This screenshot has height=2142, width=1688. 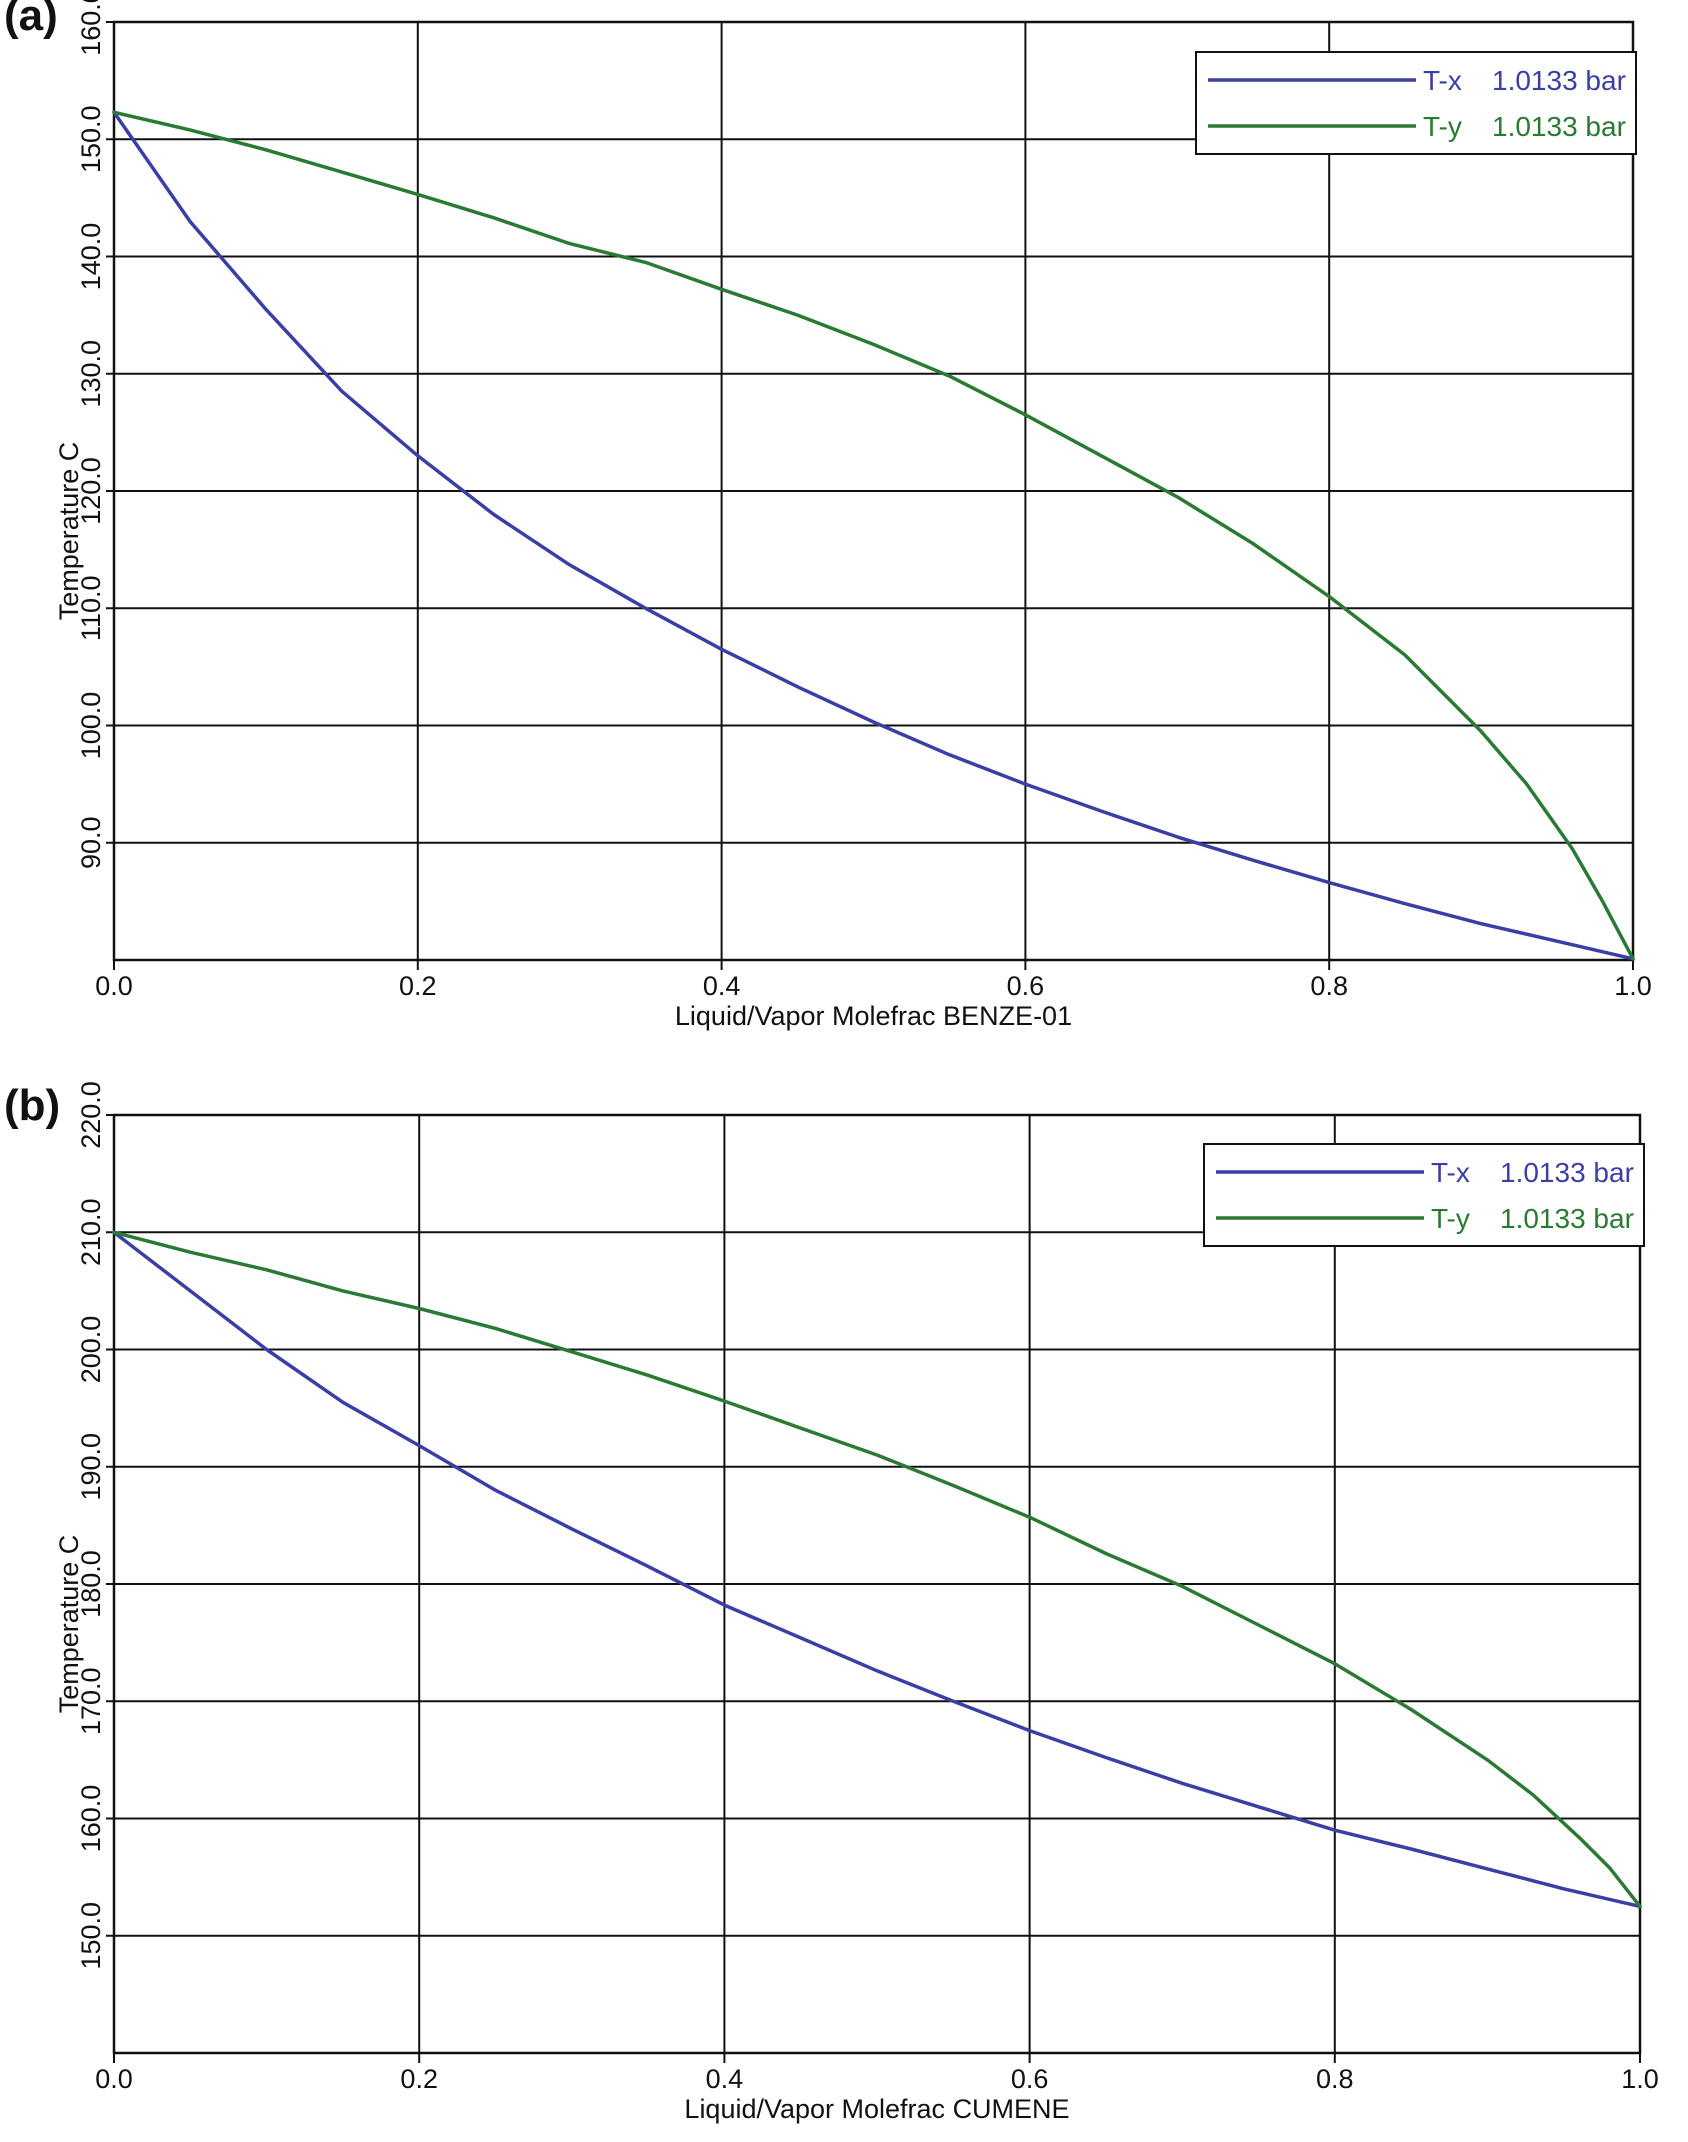 I want to click on chart-a-legend: T-x 1.0133 bar T-y 1.0133 bar, so click(x=1416, y=103).